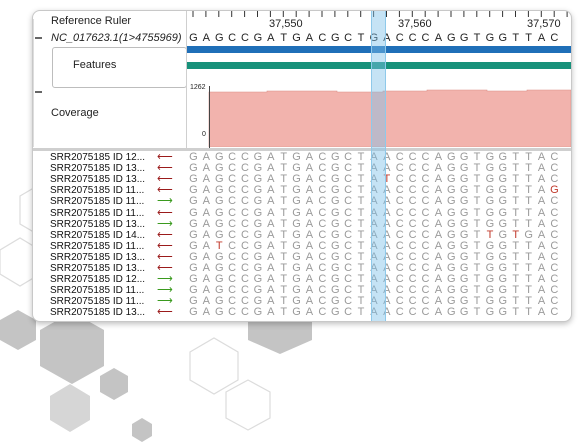  What do you see at coordinates (119, 67) in the screenshot?
I see `features-track-header: Features` at bounding box center [119, 67].